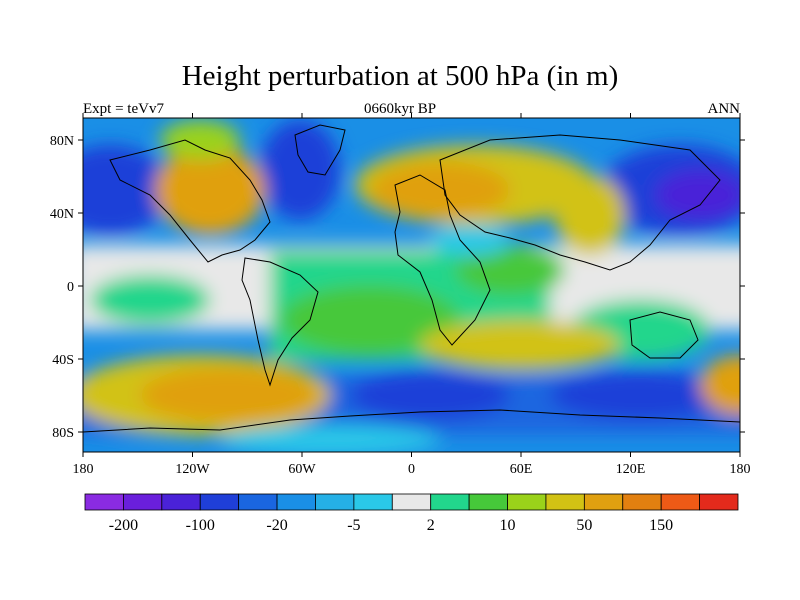  Describe the element at coordinates (400, 109) in the screenshot. I see `time-label: 0660kyr BP` at that location.